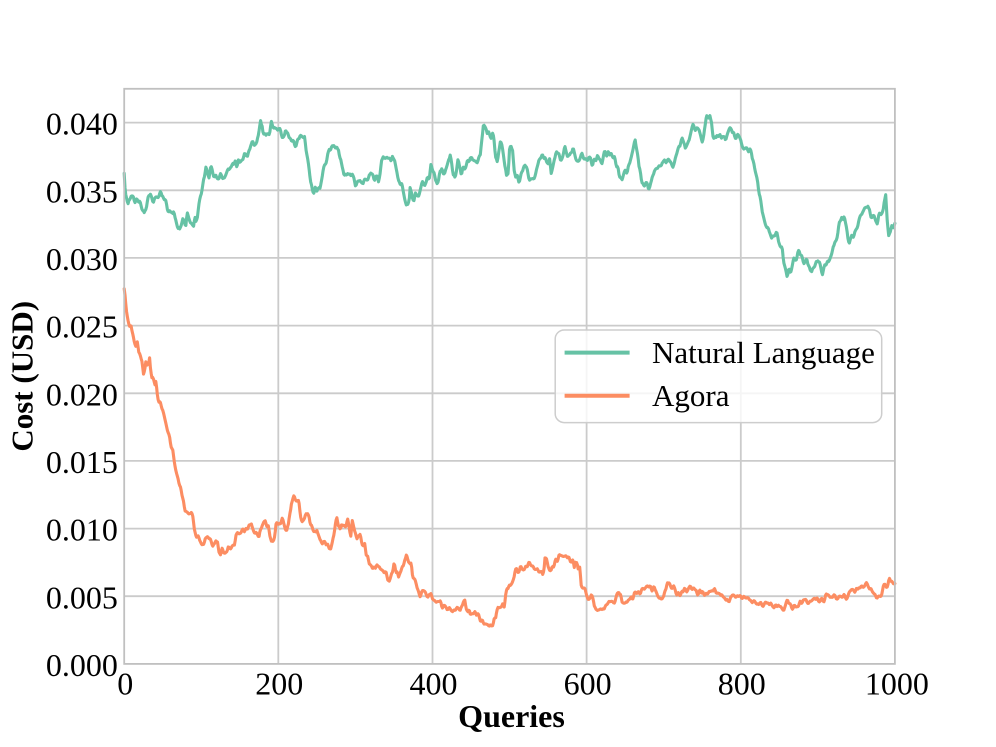  Describe the element at coordinates (22, 376) in the screenshot. I see `svg-text: Cost (USD)` at that location.